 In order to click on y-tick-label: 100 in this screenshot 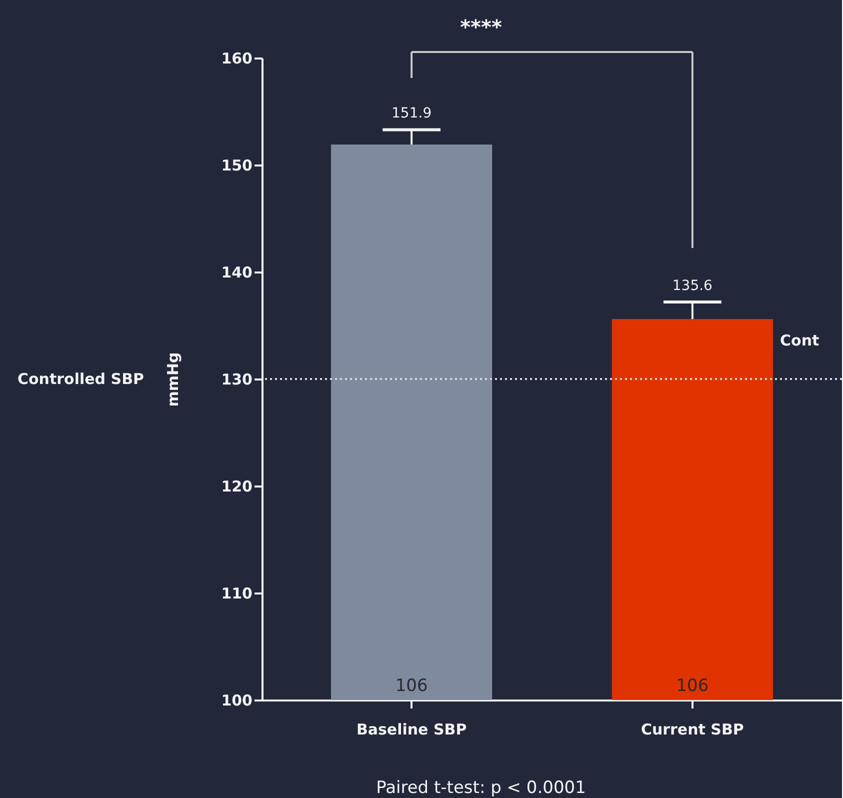, I will do `click(236, 701)`.